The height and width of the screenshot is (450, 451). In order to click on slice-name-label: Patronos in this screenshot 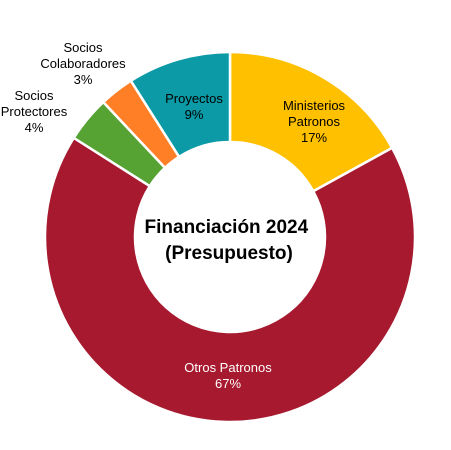, I will do `click(314, 121)`.